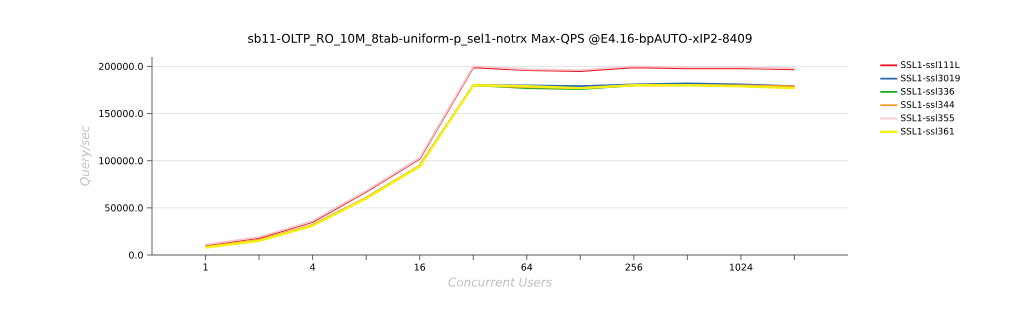 This screenshot has height=330, width=1024. I want to click on y-tick-label: 150000.0, so click(121, 113).